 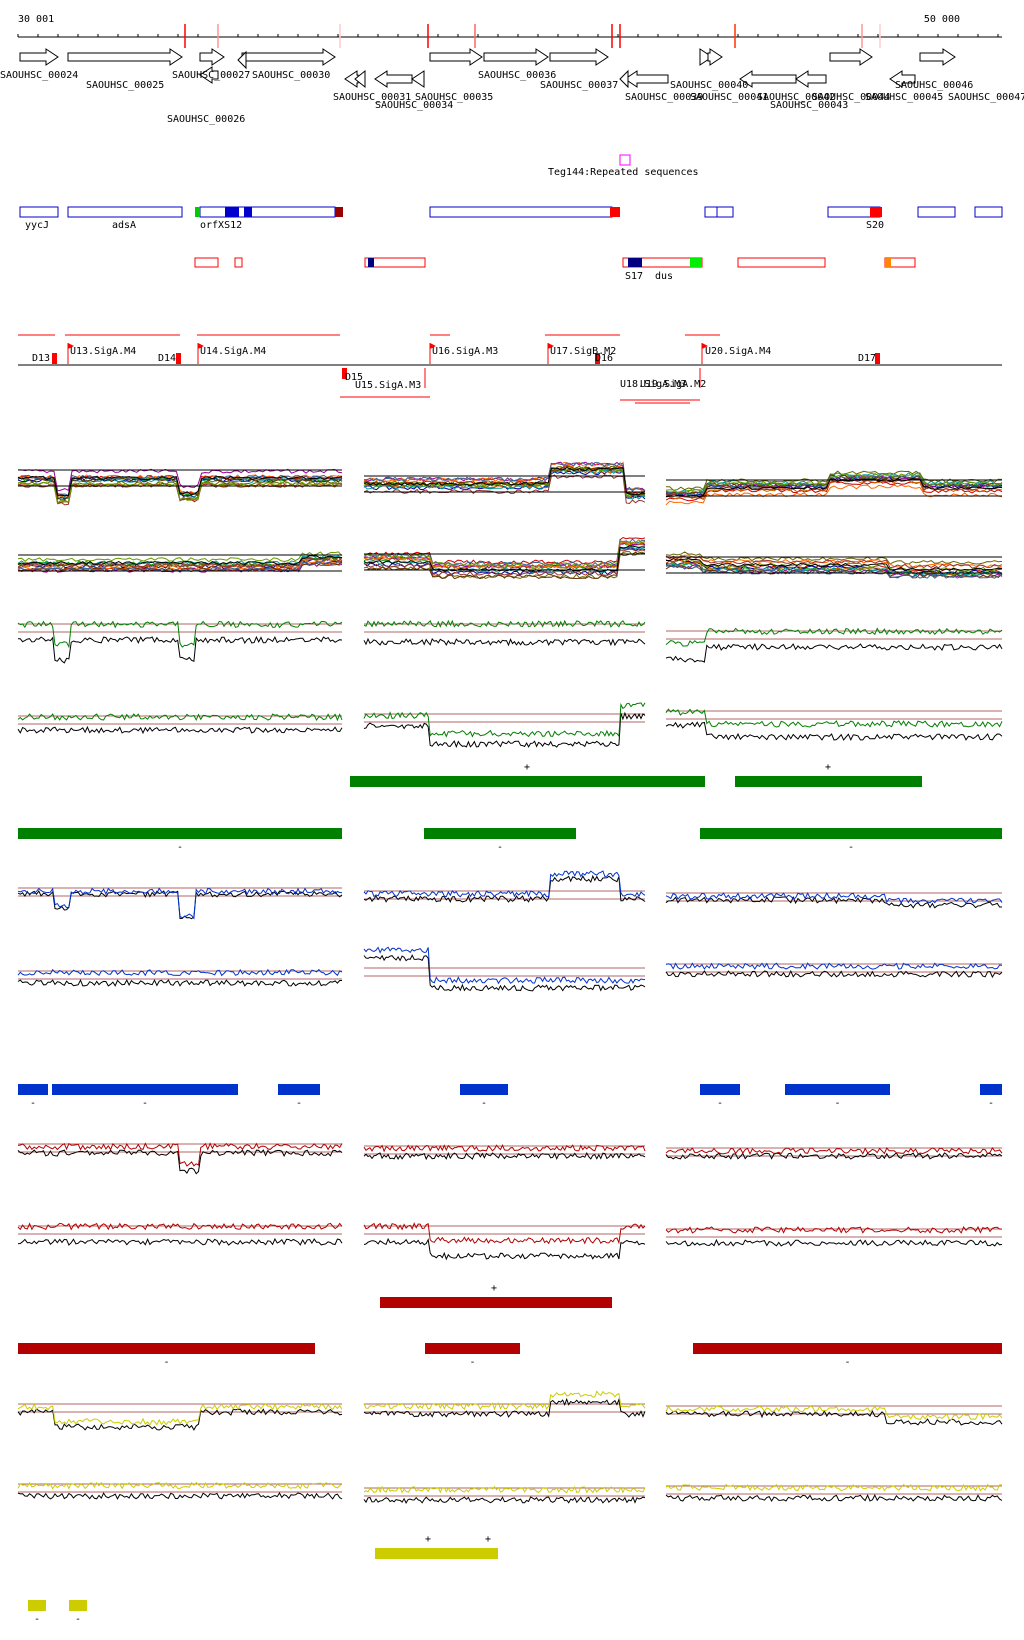 What do you see at coordinates (517, 75) in the screenshot?
I see `gene-label: SAOUHSC_00036` at bounding box center [517, 75].